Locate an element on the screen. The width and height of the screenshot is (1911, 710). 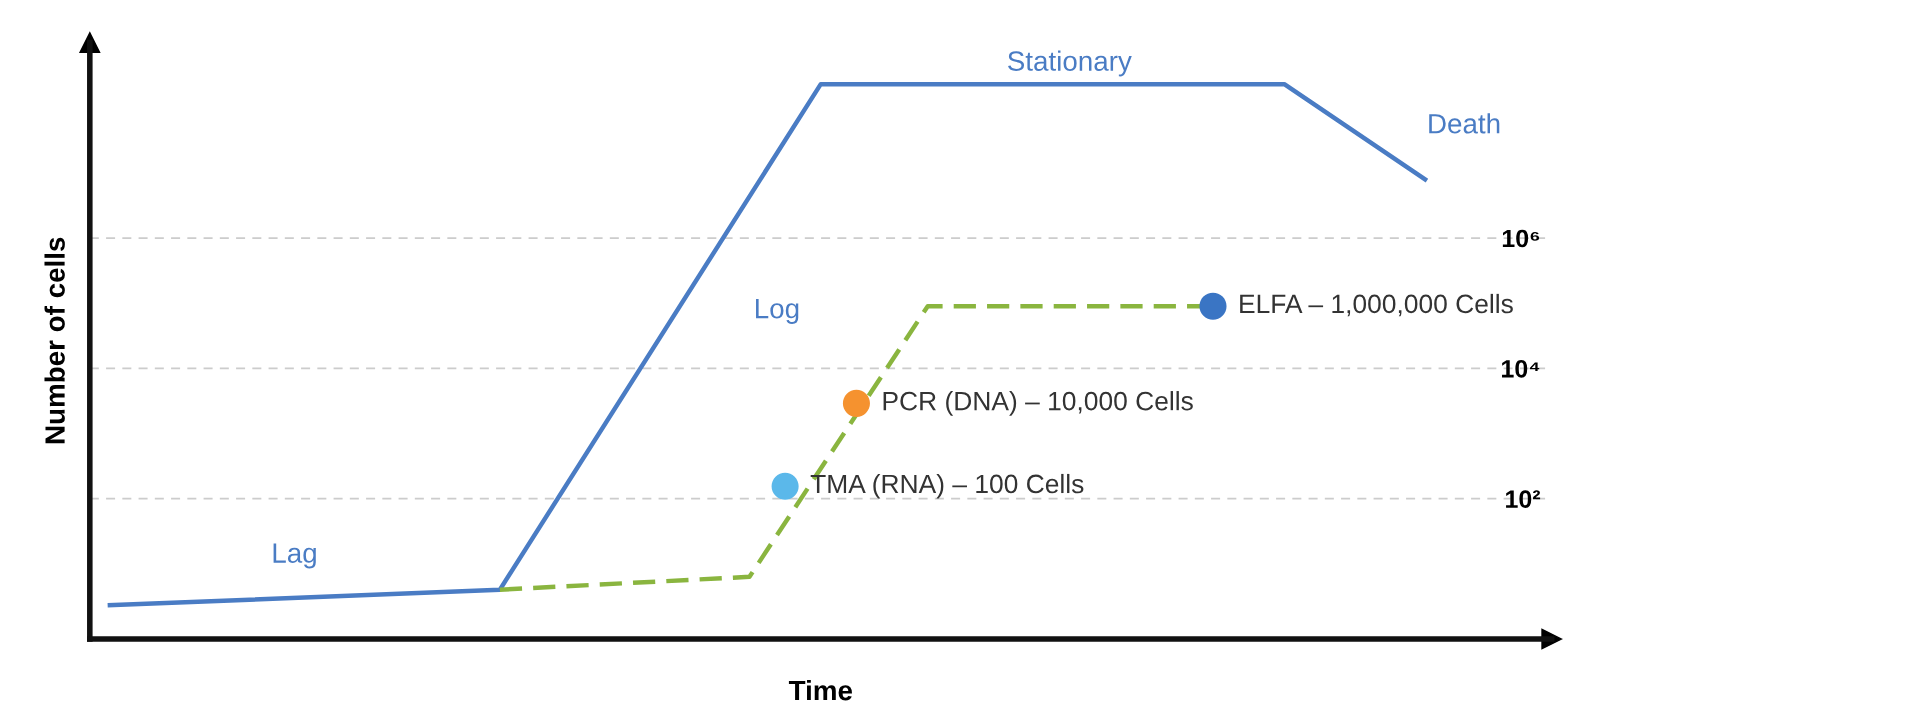
series-label: ELFA – 1,000,000 Cells is located at coordinates (1376, 305).